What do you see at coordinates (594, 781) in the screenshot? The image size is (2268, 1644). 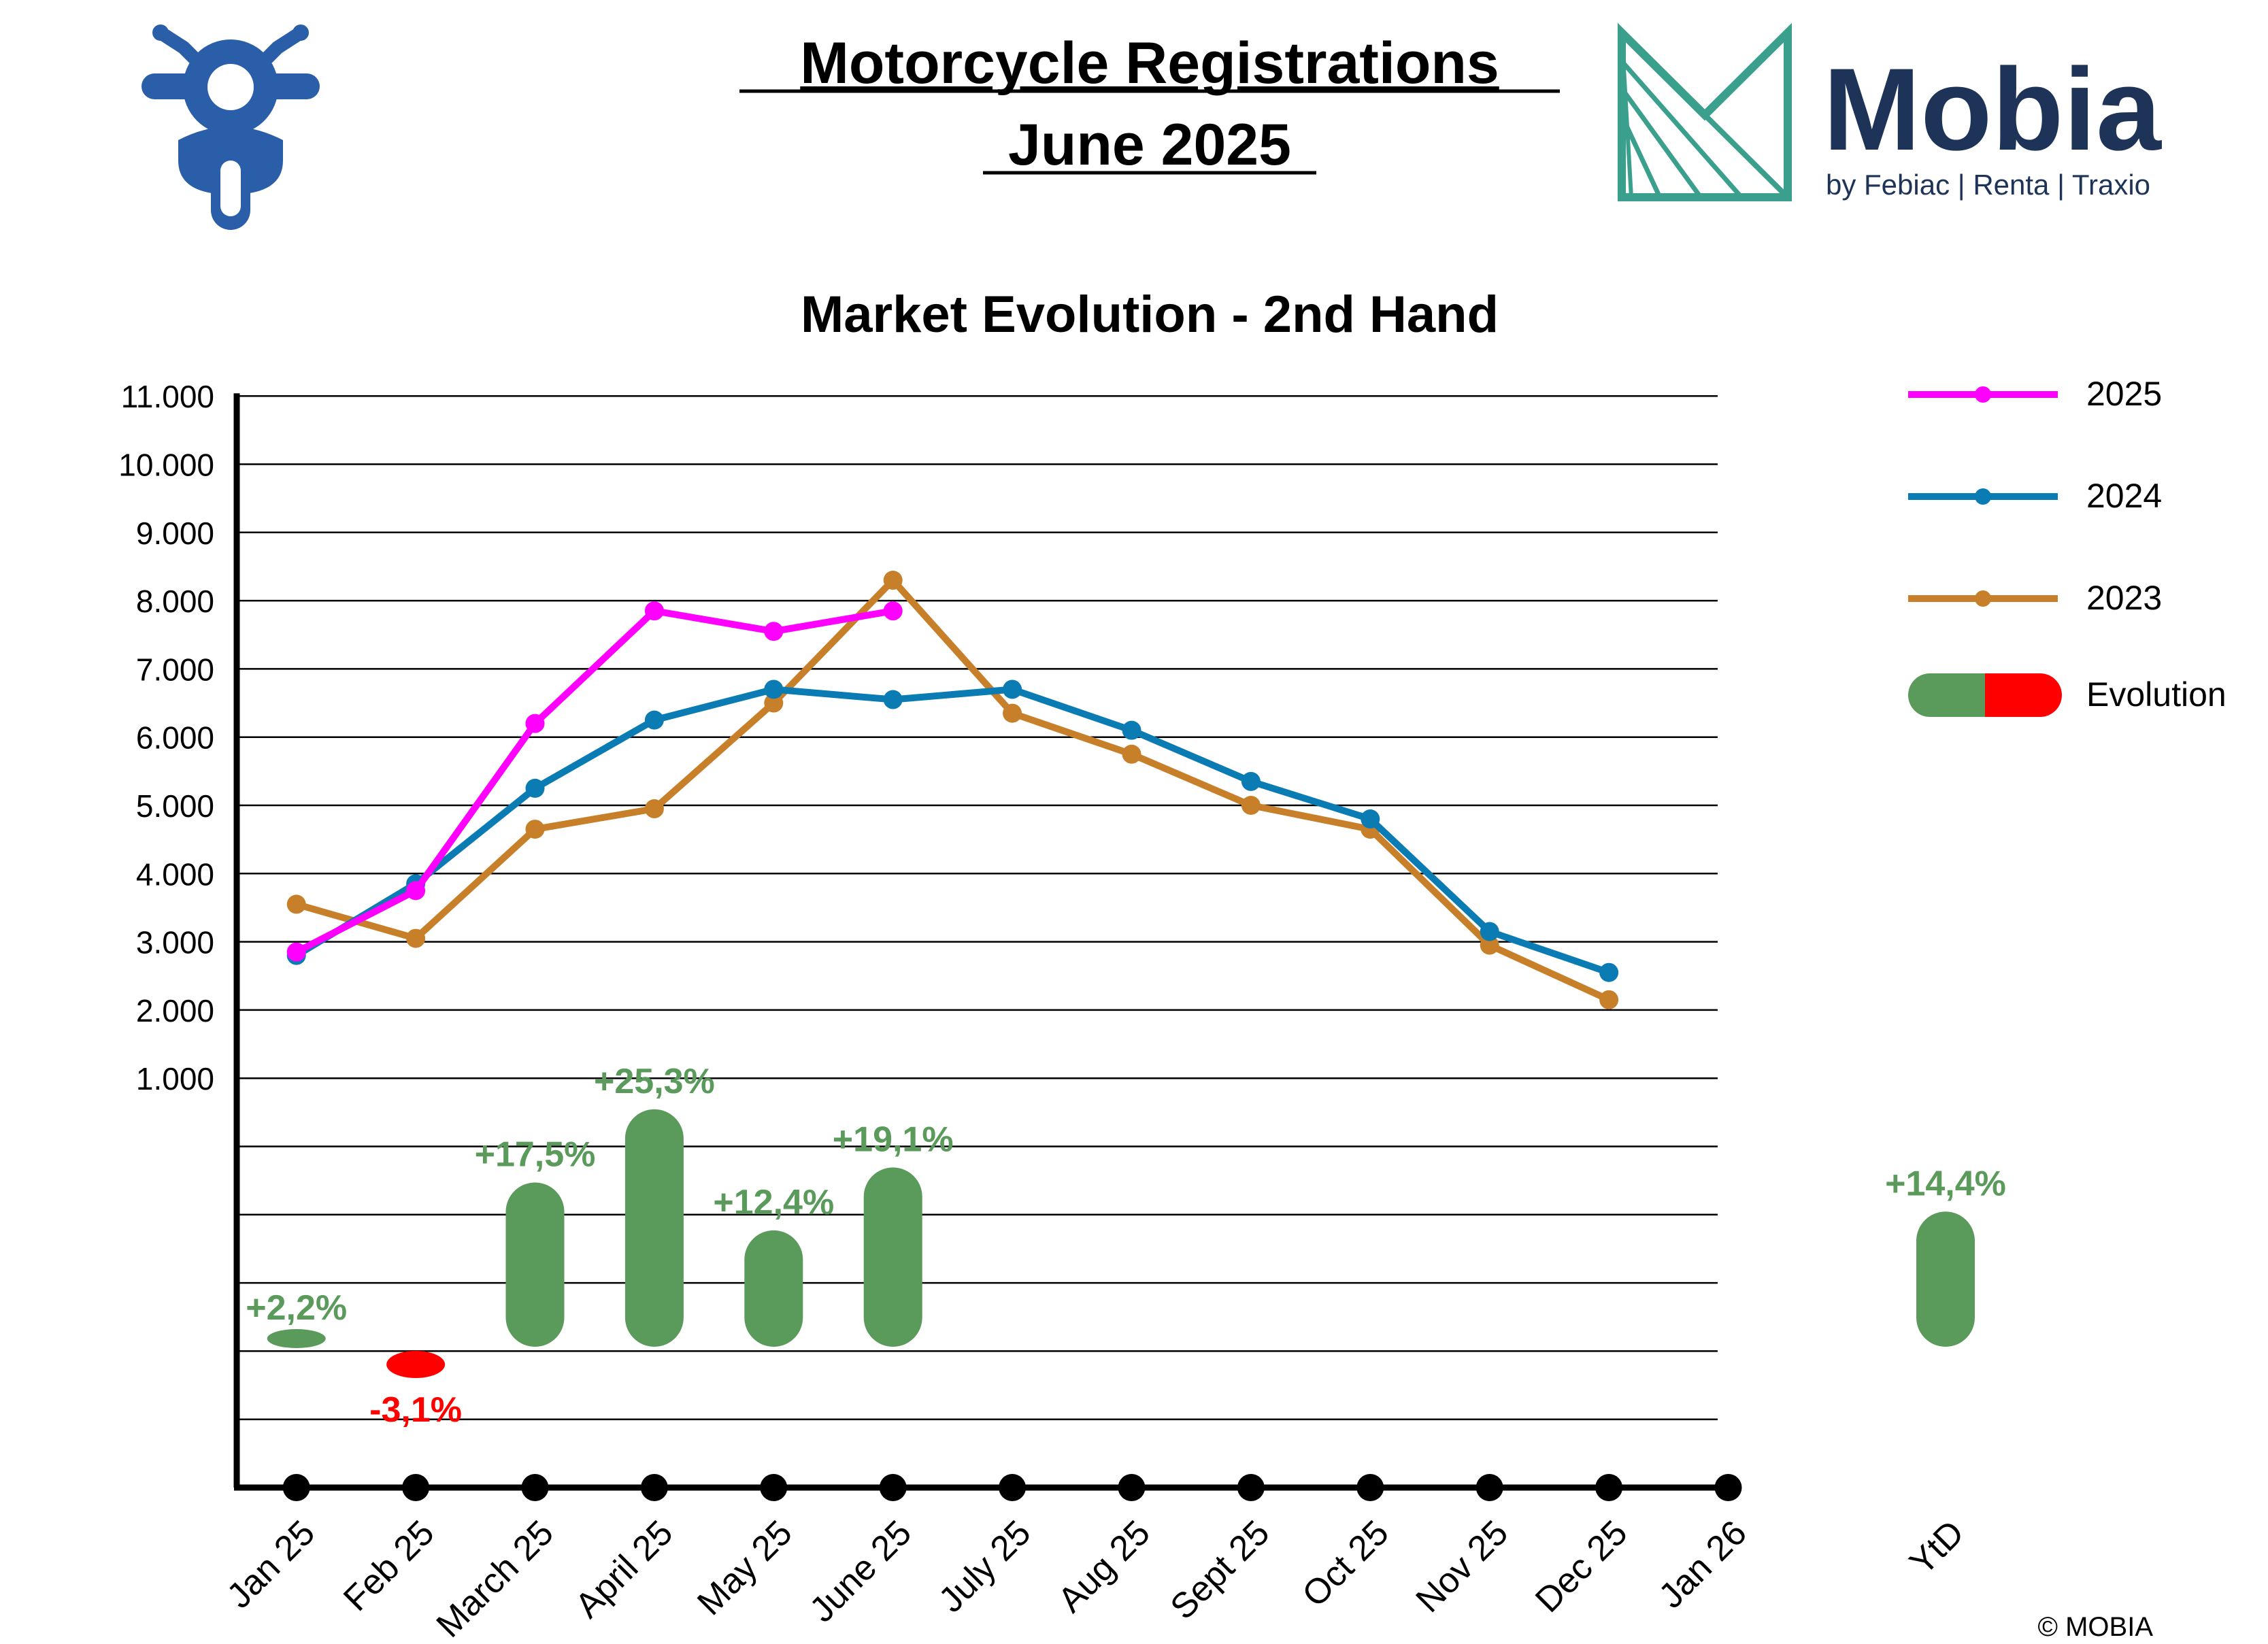 I see `series-line-2025` at bounding box center [594, 781].